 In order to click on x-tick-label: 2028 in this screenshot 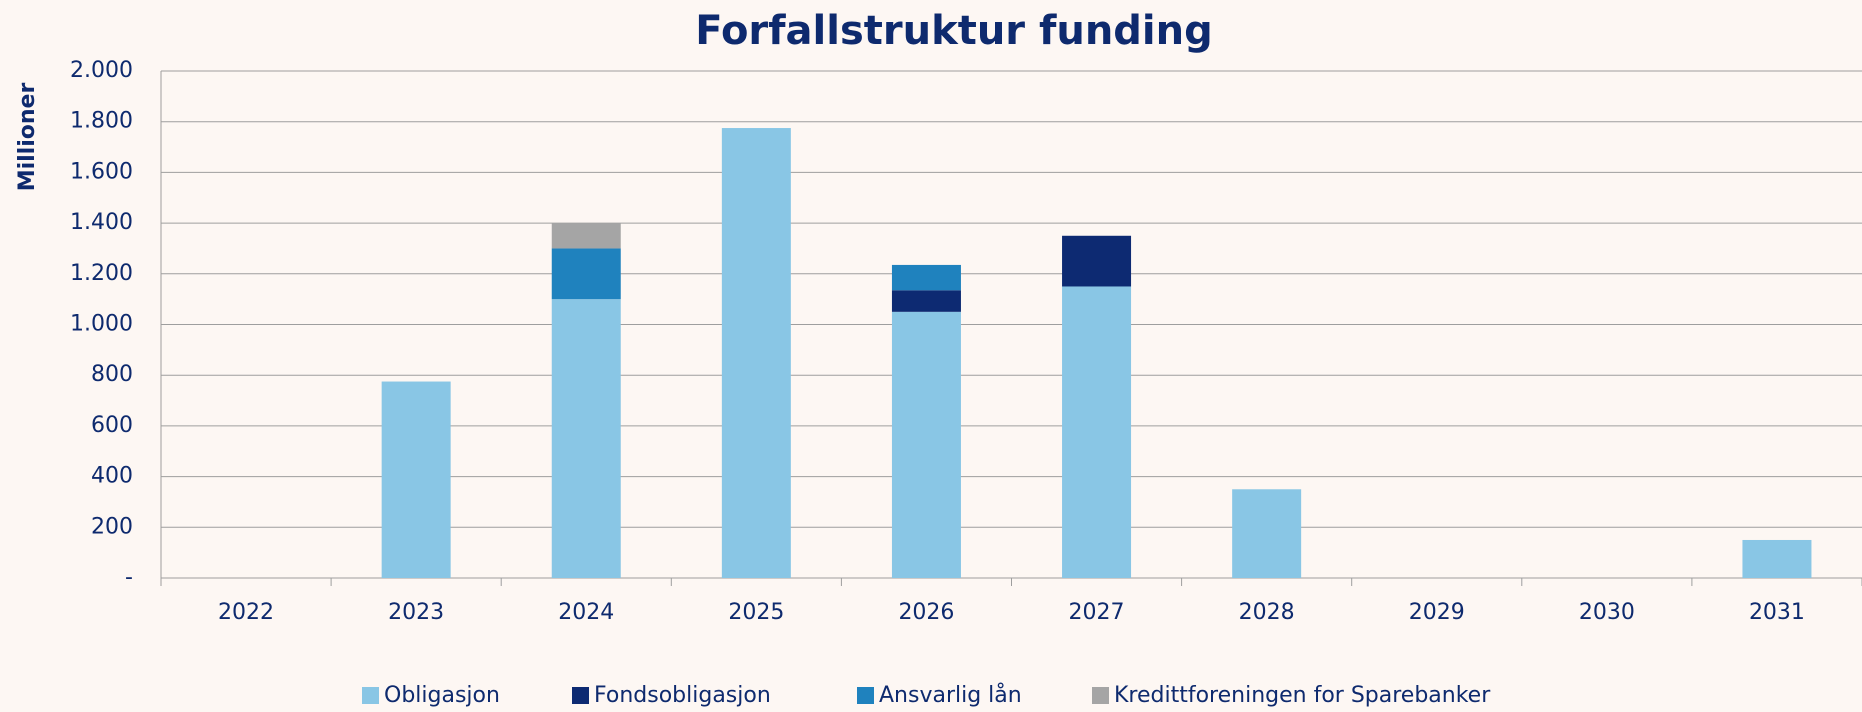, I will do `click(1267, 612)`.